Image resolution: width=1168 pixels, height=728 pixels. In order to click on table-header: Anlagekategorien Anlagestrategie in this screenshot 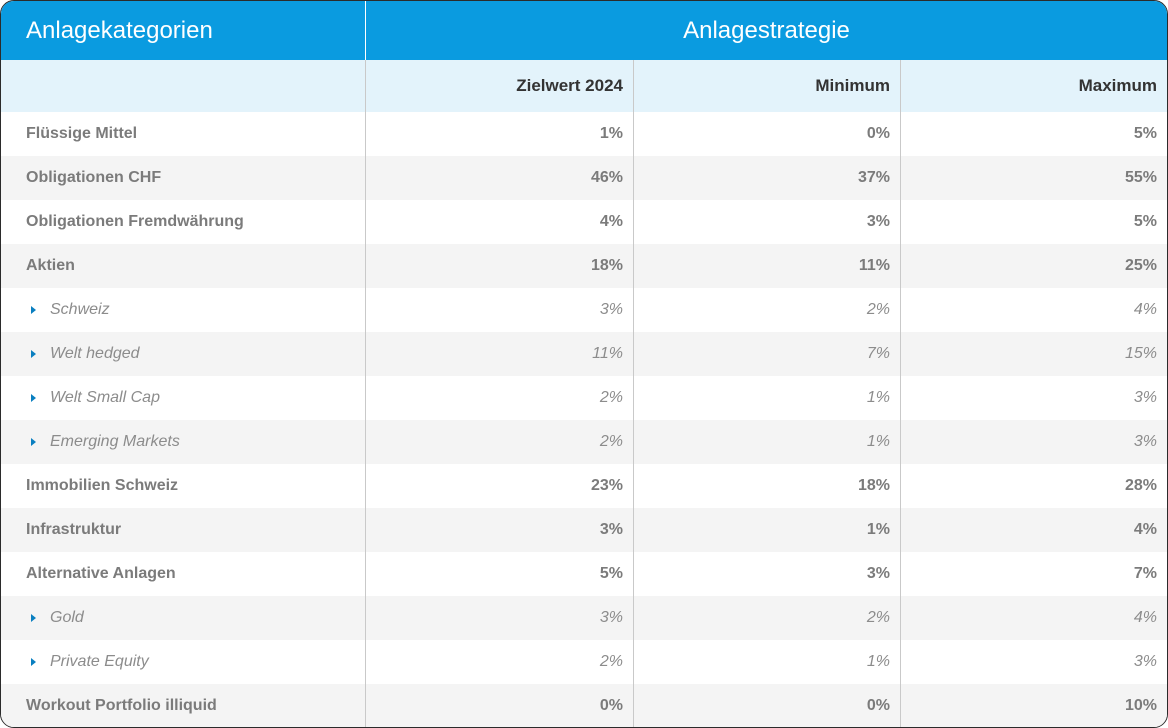, I will do `click(584, 30)`.